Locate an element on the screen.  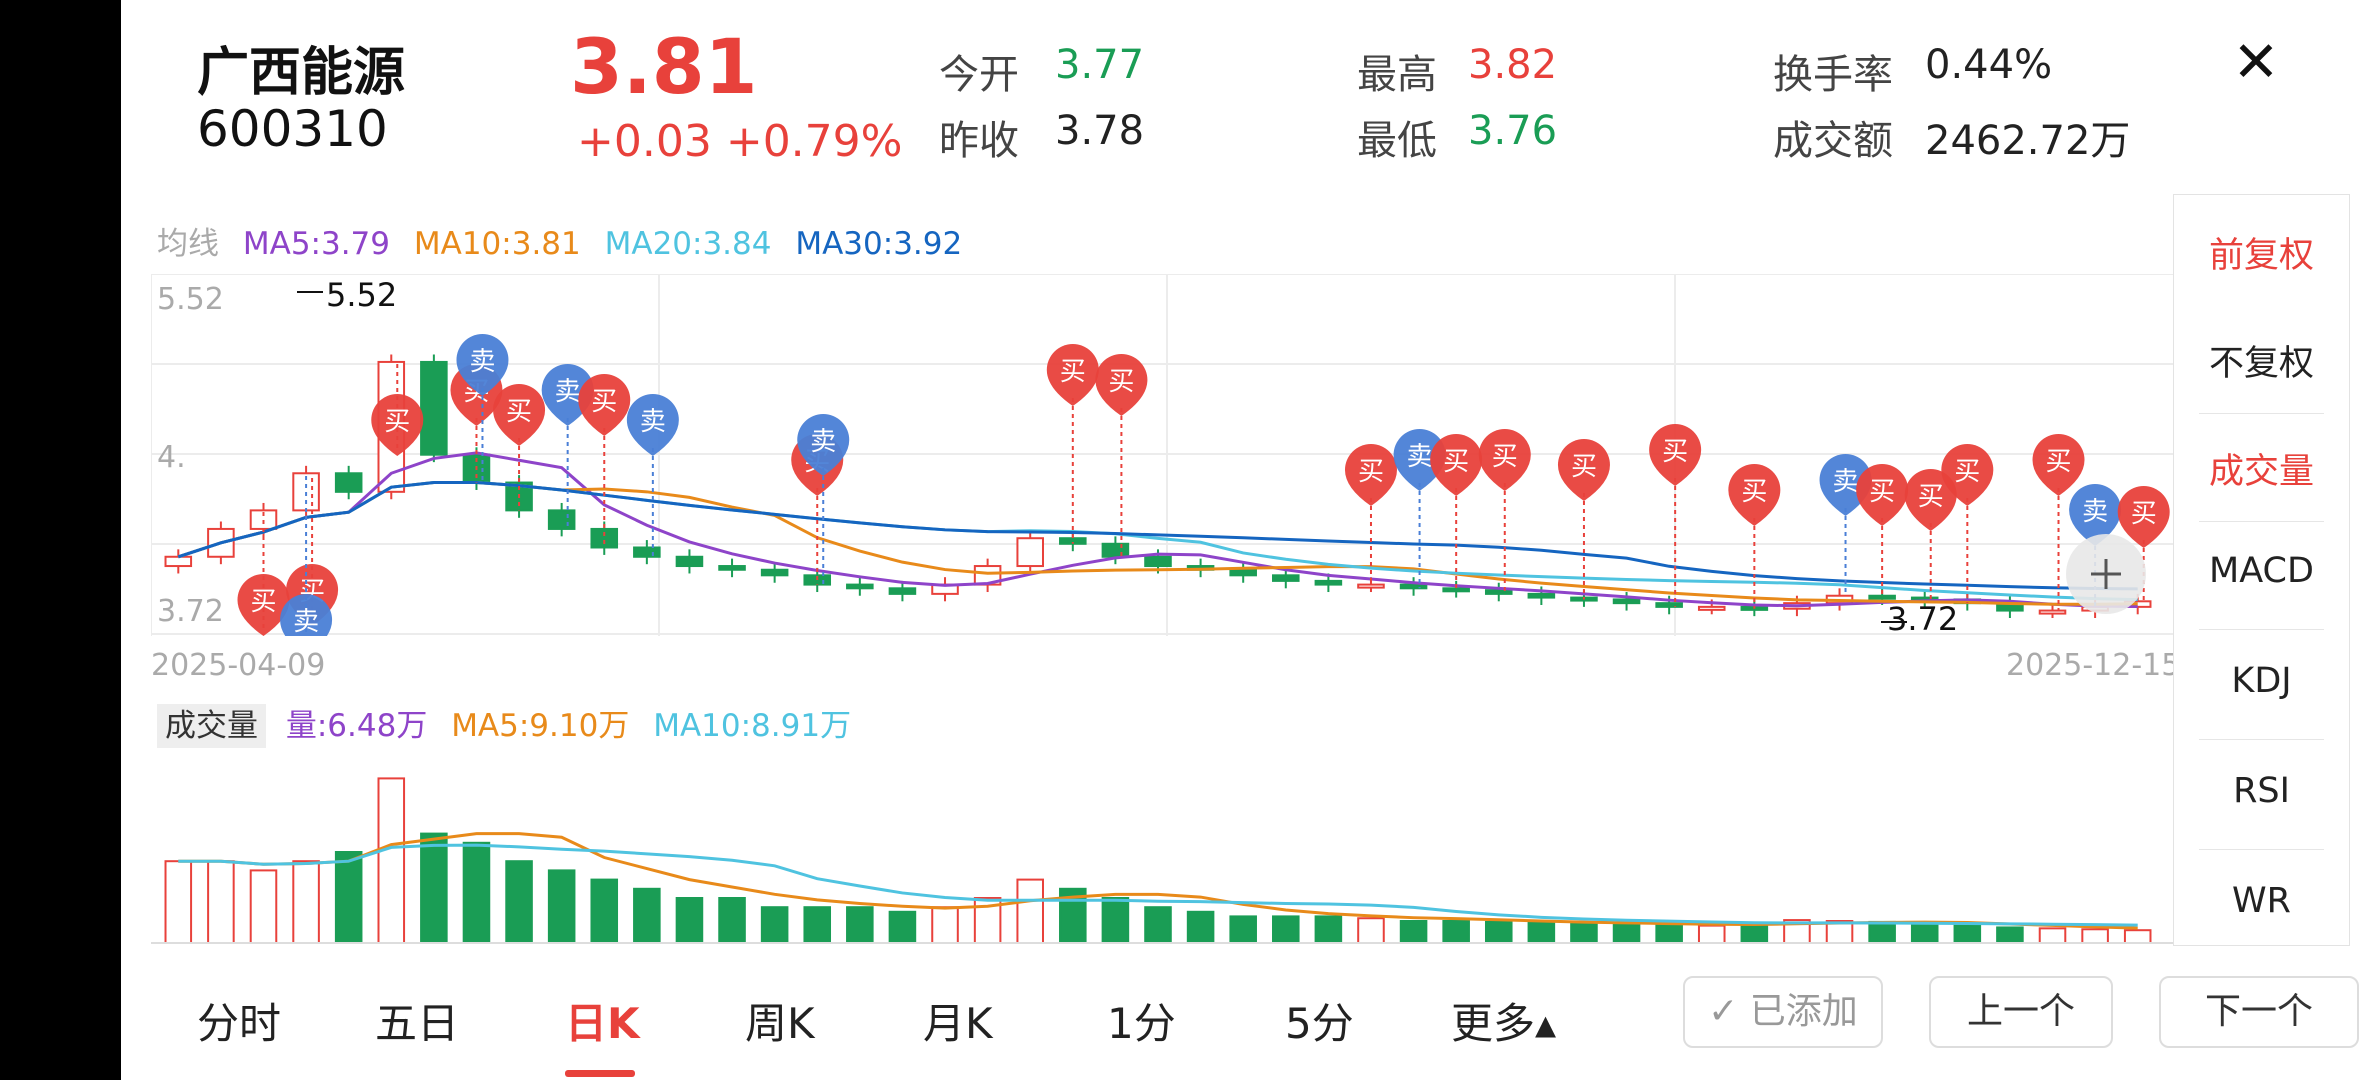
close-button: ✕ is located at coordinates (2256, 63).